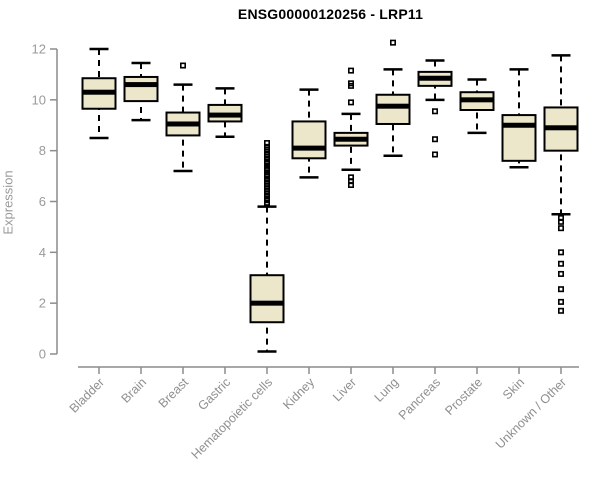 This screenshot has width=600, height=500. What do you see at coordinates (42, 150) in the screenshot?
I see `y-tick-label: 8` at bounding box center [42, 150].